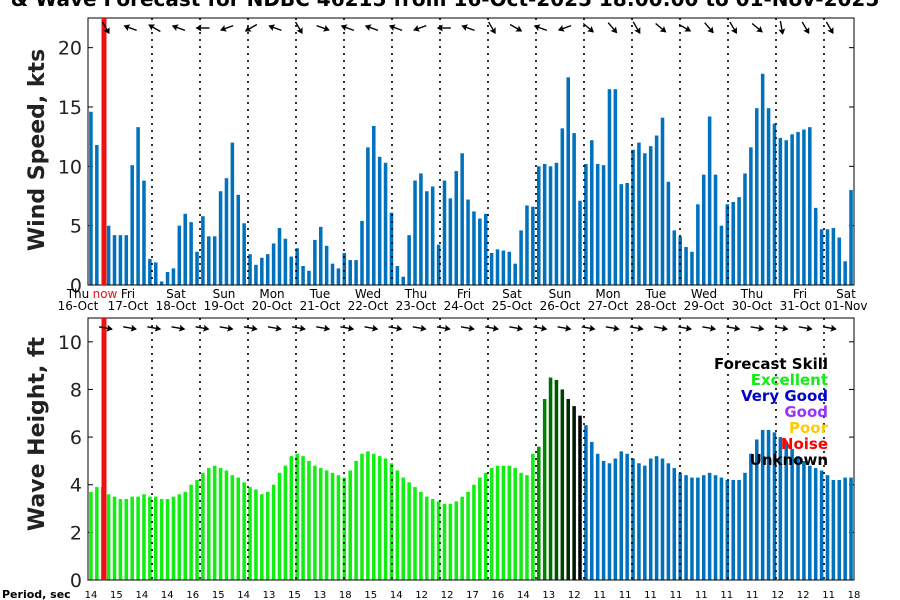 The height and width of the screenshot is (600, 900). What do you see at coordinates (320, 294) in the screenshot?
I see `day-name-label: Tue` at bounding box center [320, 294].